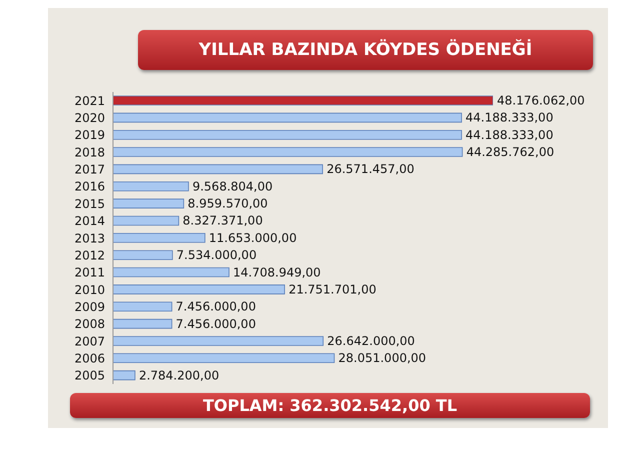 Image resolution: width=637 pixels, height=450 pixels. I want to click on data-label: 2.784.200,00, so click(179, 375).